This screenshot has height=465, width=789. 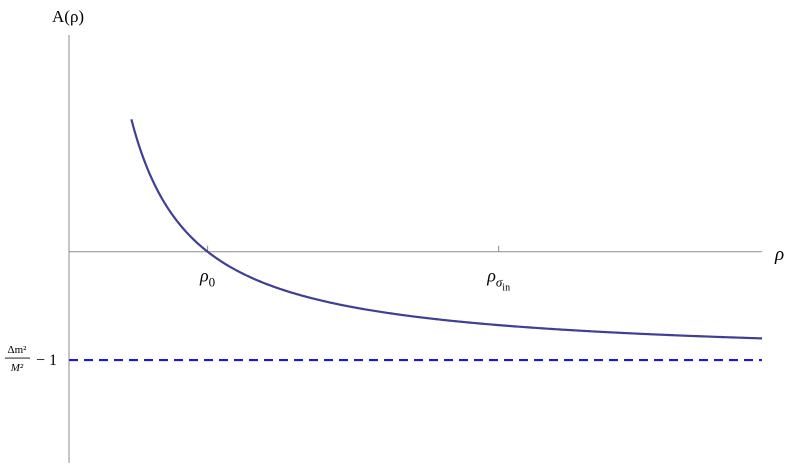 I want to click on asymptote-label-tail: − 1, so click(x=46, y=360).